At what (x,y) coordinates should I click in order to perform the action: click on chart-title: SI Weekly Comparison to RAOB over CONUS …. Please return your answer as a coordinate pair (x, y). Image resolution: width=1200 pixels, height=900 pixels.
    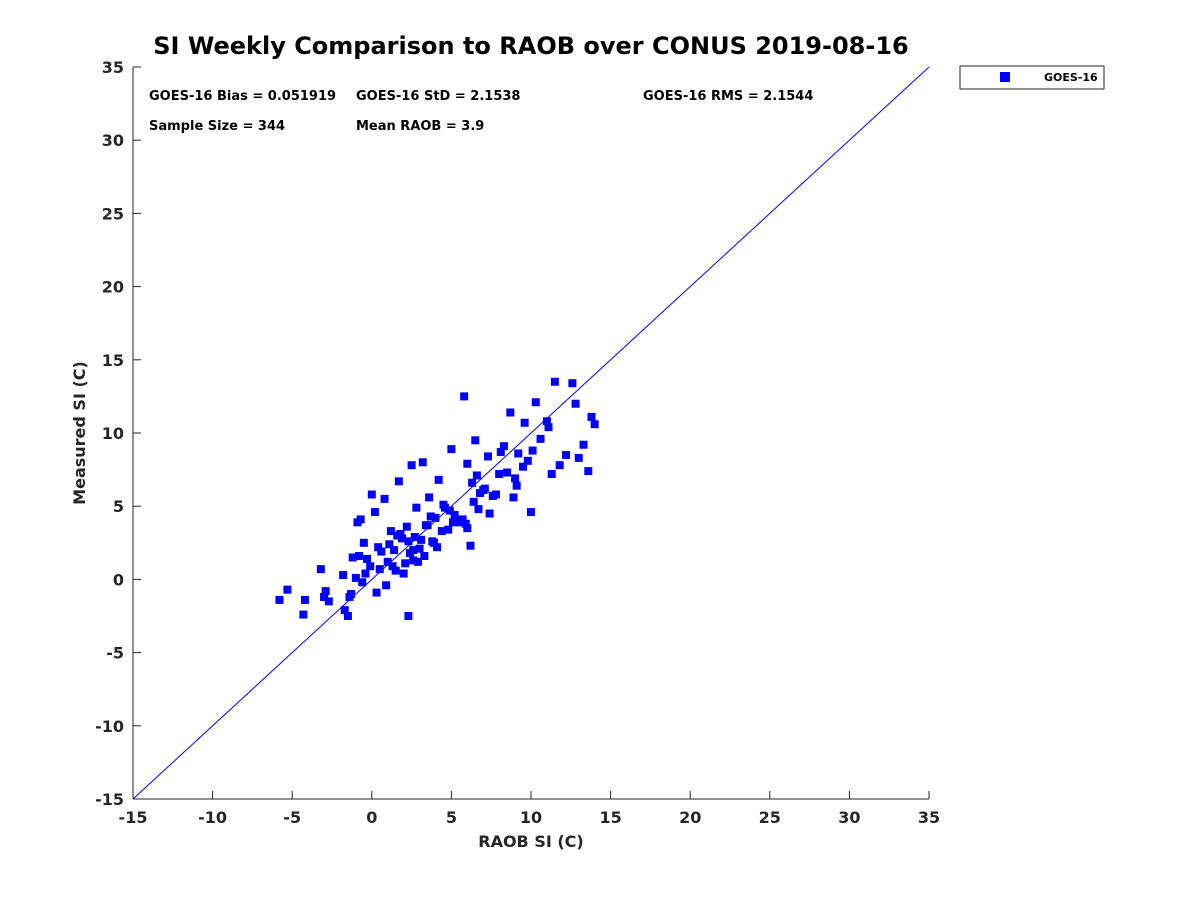
    Looking at the image, I should click on (530, 46).